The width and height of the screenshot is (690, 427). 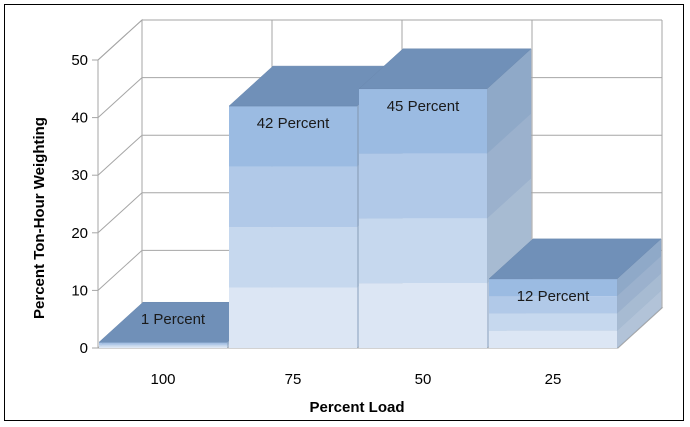 What do you see at coordinates (423, 379) in the screenshot?
I see `x-tick-label: 50` at bounding box center [423, 379].